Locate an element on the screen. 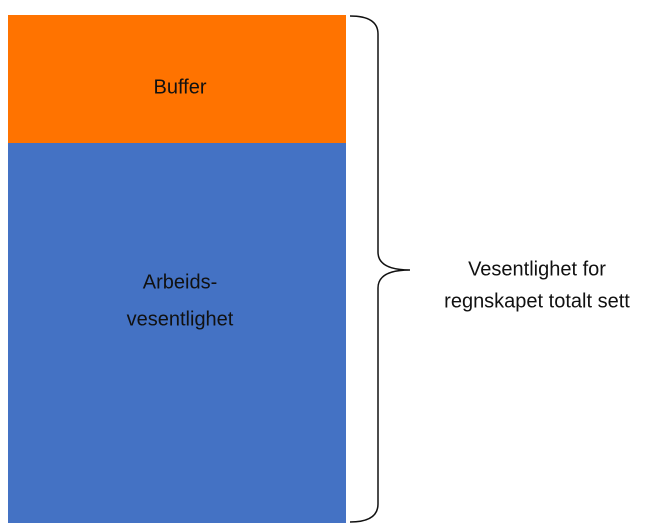 The width and height of the screenshot is (662, 530). buffer-block is located at coordinates (177, 79).